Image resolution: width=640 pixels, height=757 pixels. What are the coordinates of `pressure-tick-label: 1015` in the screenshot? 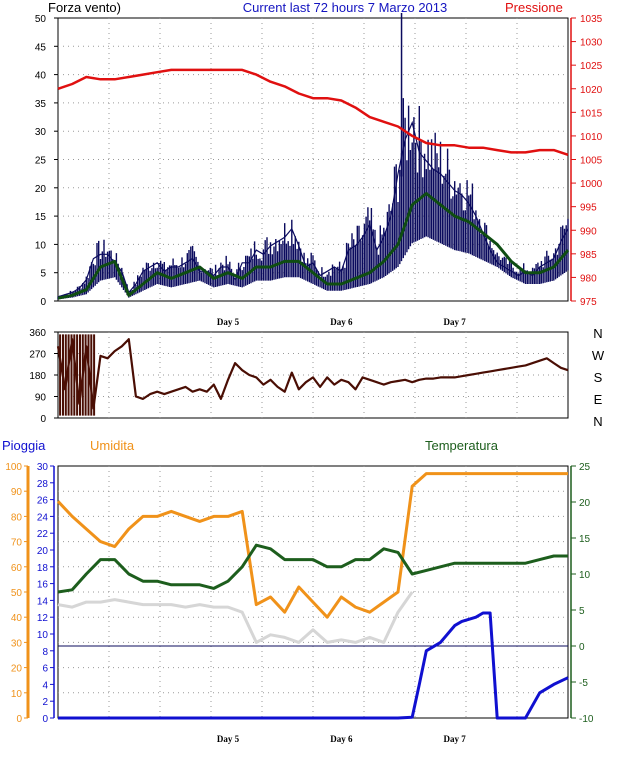 It's located at (591, 113).